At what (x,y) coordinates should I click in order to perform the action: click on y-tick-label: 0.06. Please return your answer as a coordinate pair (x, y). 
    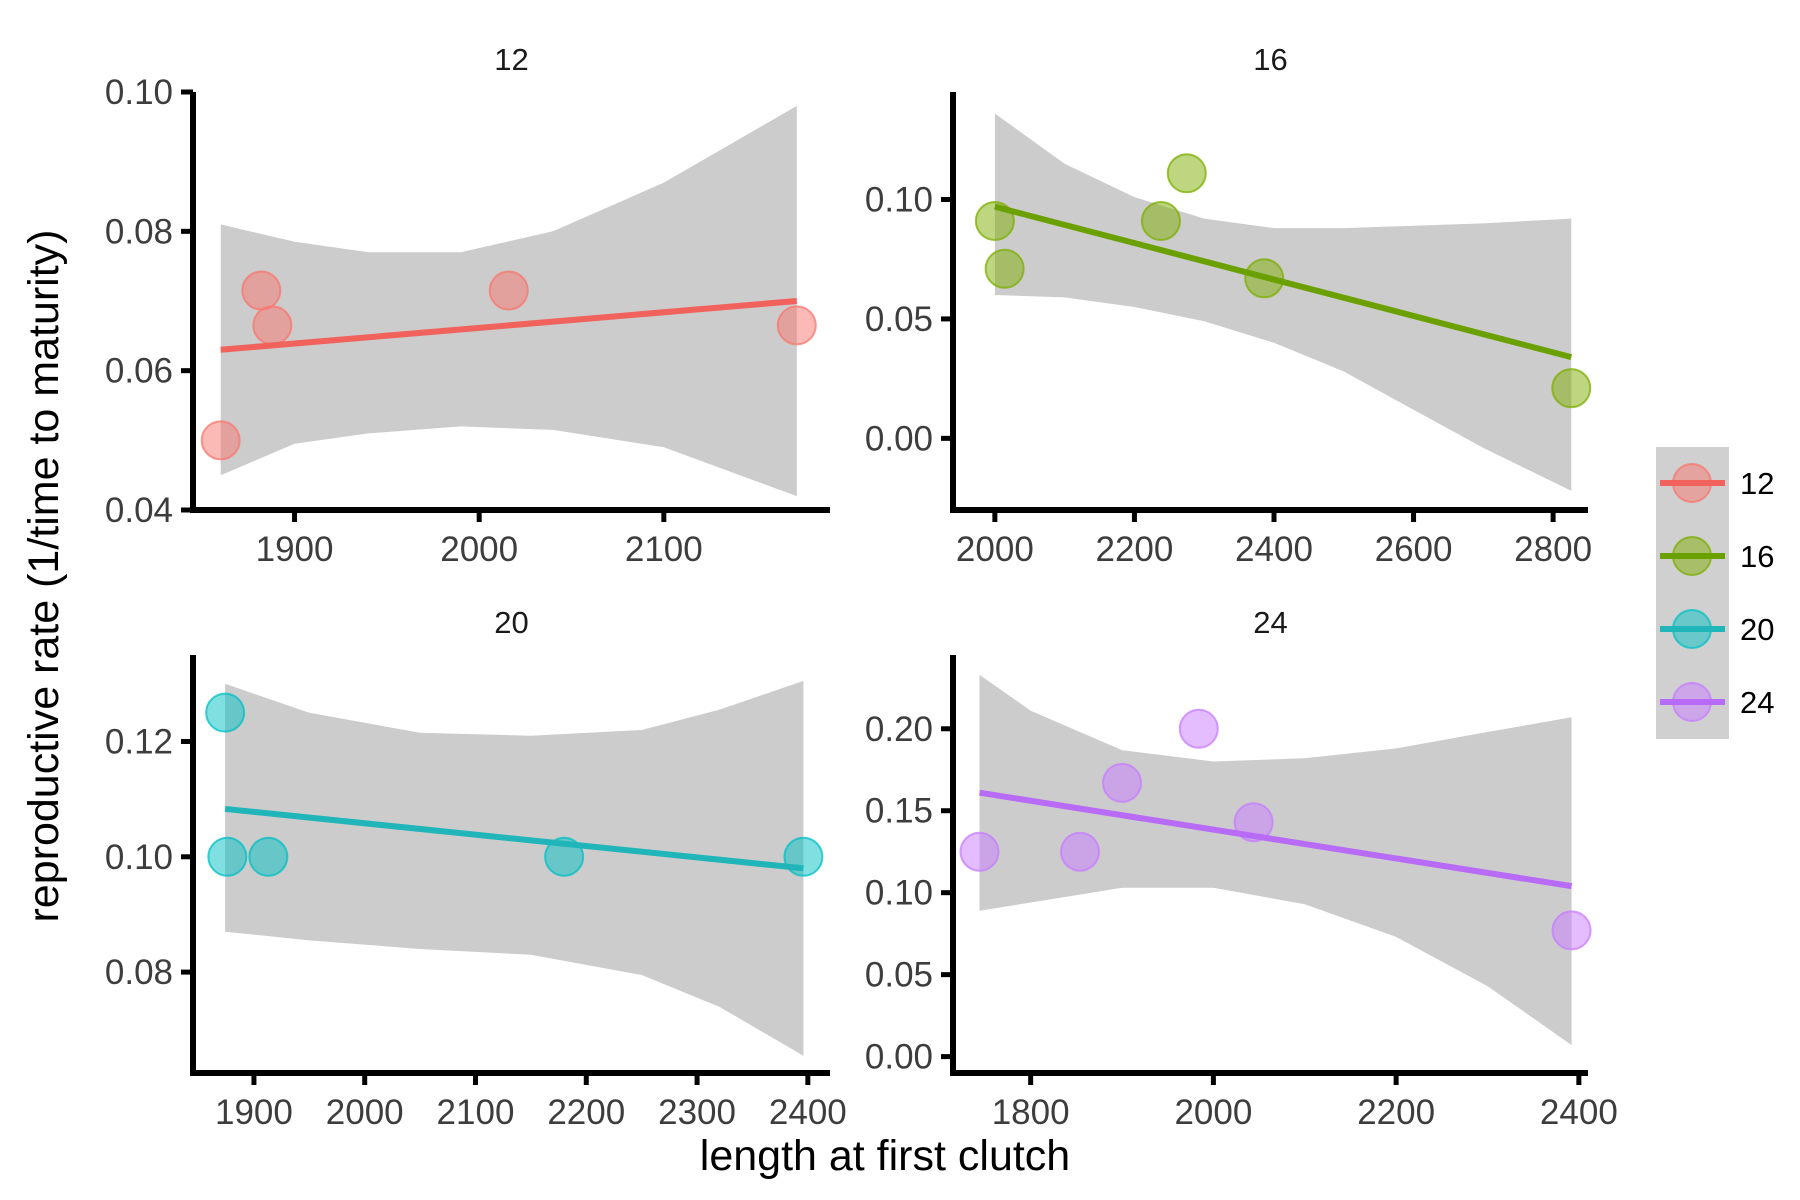
    Looking at the image, I should click on (139, 371).